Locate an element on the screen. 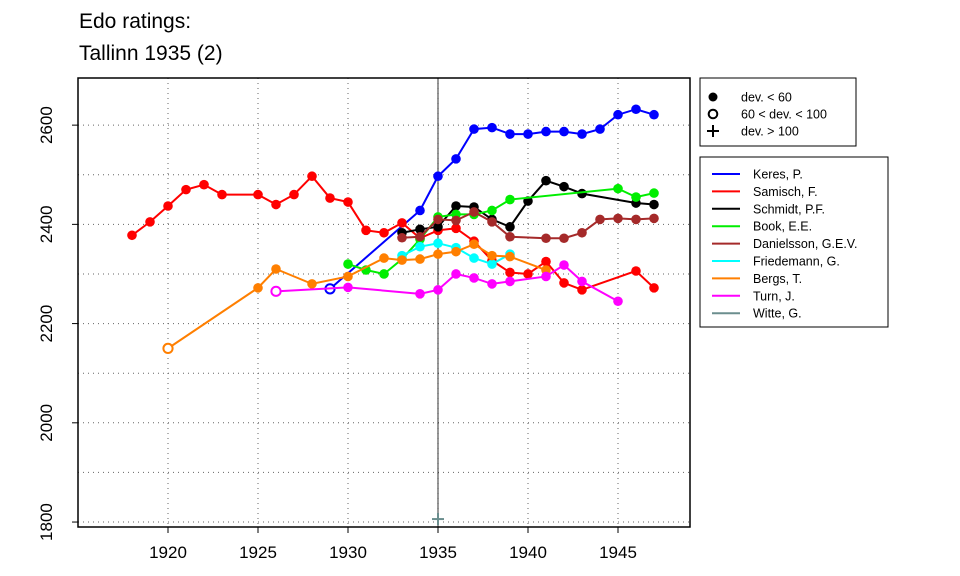 This screenshot has height=576, width=960. dev-legend-label-2: dev. > 100 is located at coordinates (770, 132).